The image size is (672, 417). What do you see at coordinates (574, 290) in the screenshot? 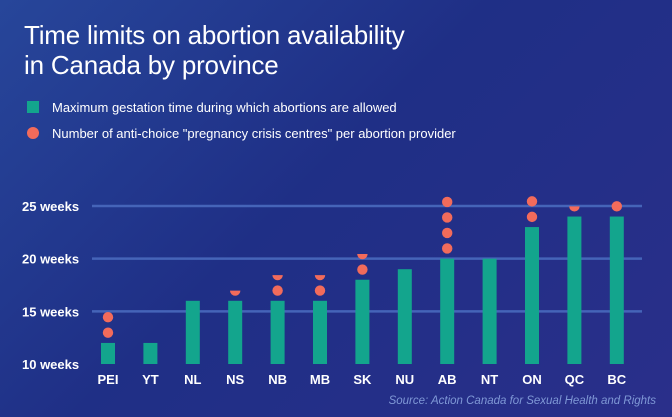
I see `bar-qc` at bounding box center [574, 290].